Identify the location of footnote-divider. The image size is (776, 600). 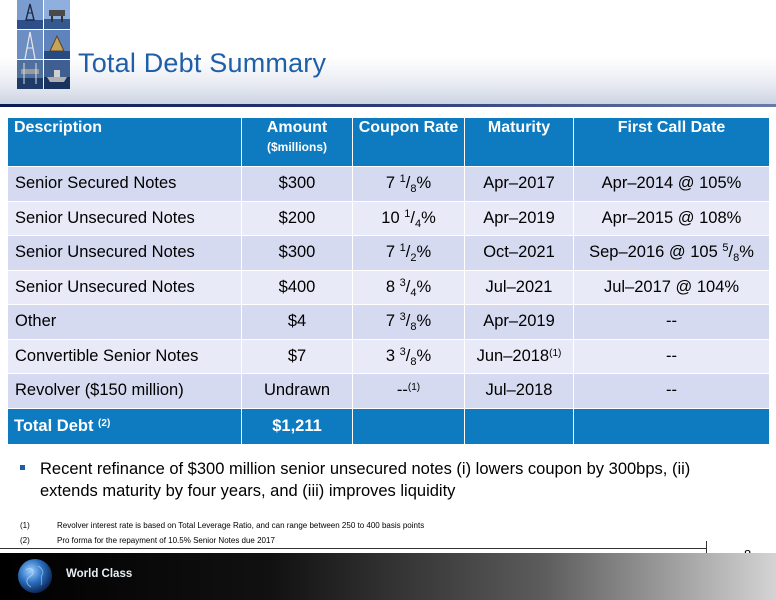
(353, 548).